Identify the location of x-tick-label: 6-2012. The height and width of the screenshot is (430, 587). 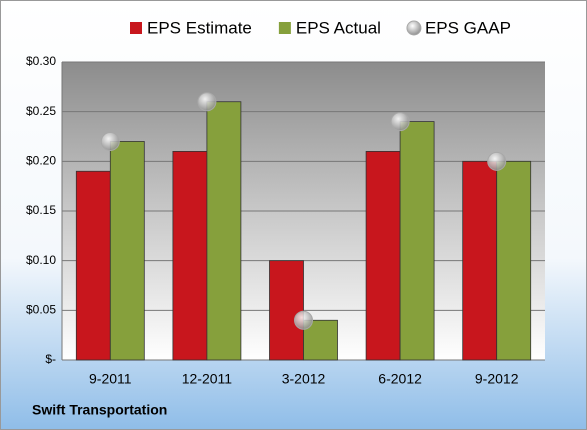
(400, 379).